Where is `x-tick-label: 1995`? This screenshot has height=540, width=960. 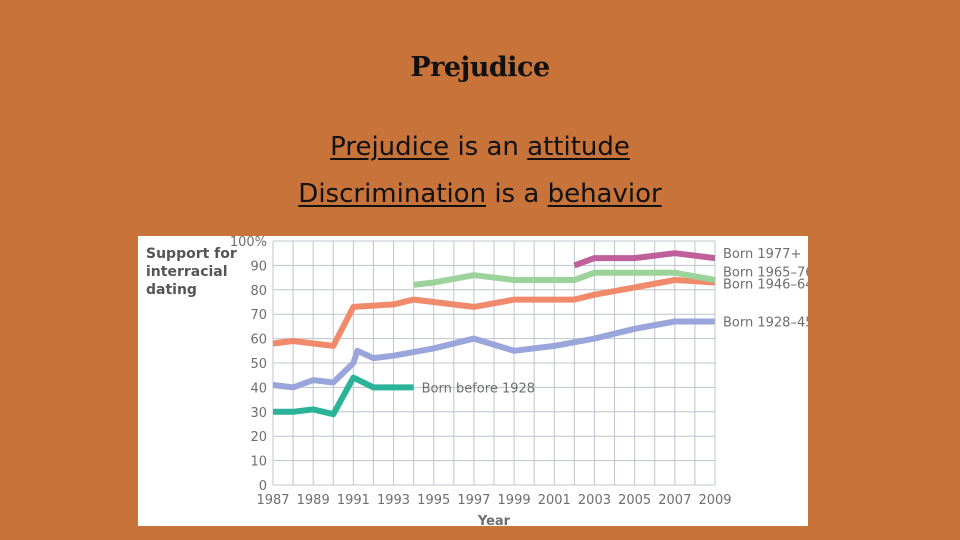 x-tick-label: 1995 is located at coordinates (433, 500).